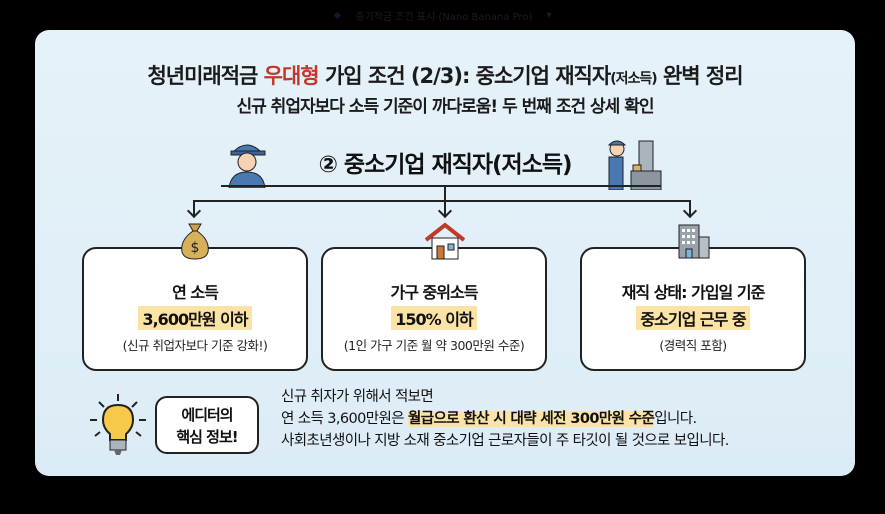 Image resolution: width=885 pixels, height=514 pixels. What do you see at coordinates (291, 76) in the screenshot?
I see `title-highlight: 우대형` at bounding box center [291, 76].